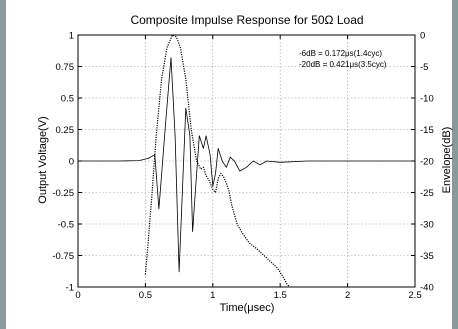 This screenshot has width=458, height=329. I want to click on y-left-tick-label: -1, so click(70, 288).